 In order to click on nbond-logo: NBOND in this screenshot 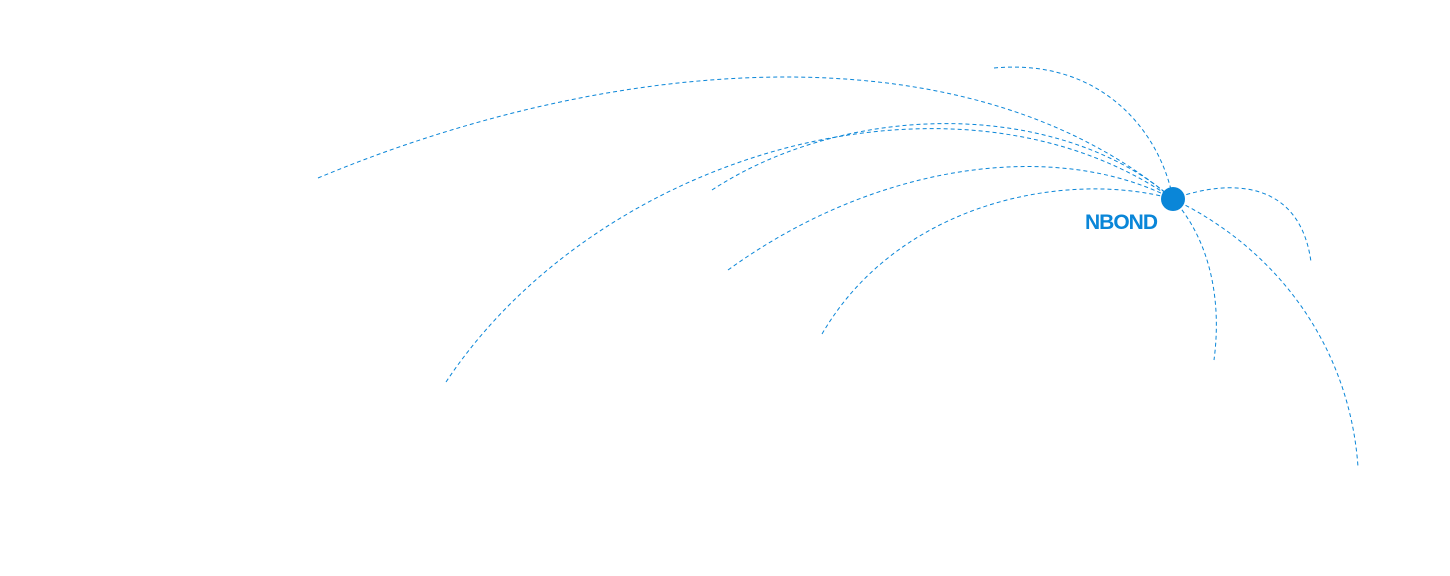, I will do `click(1121, 222)`.